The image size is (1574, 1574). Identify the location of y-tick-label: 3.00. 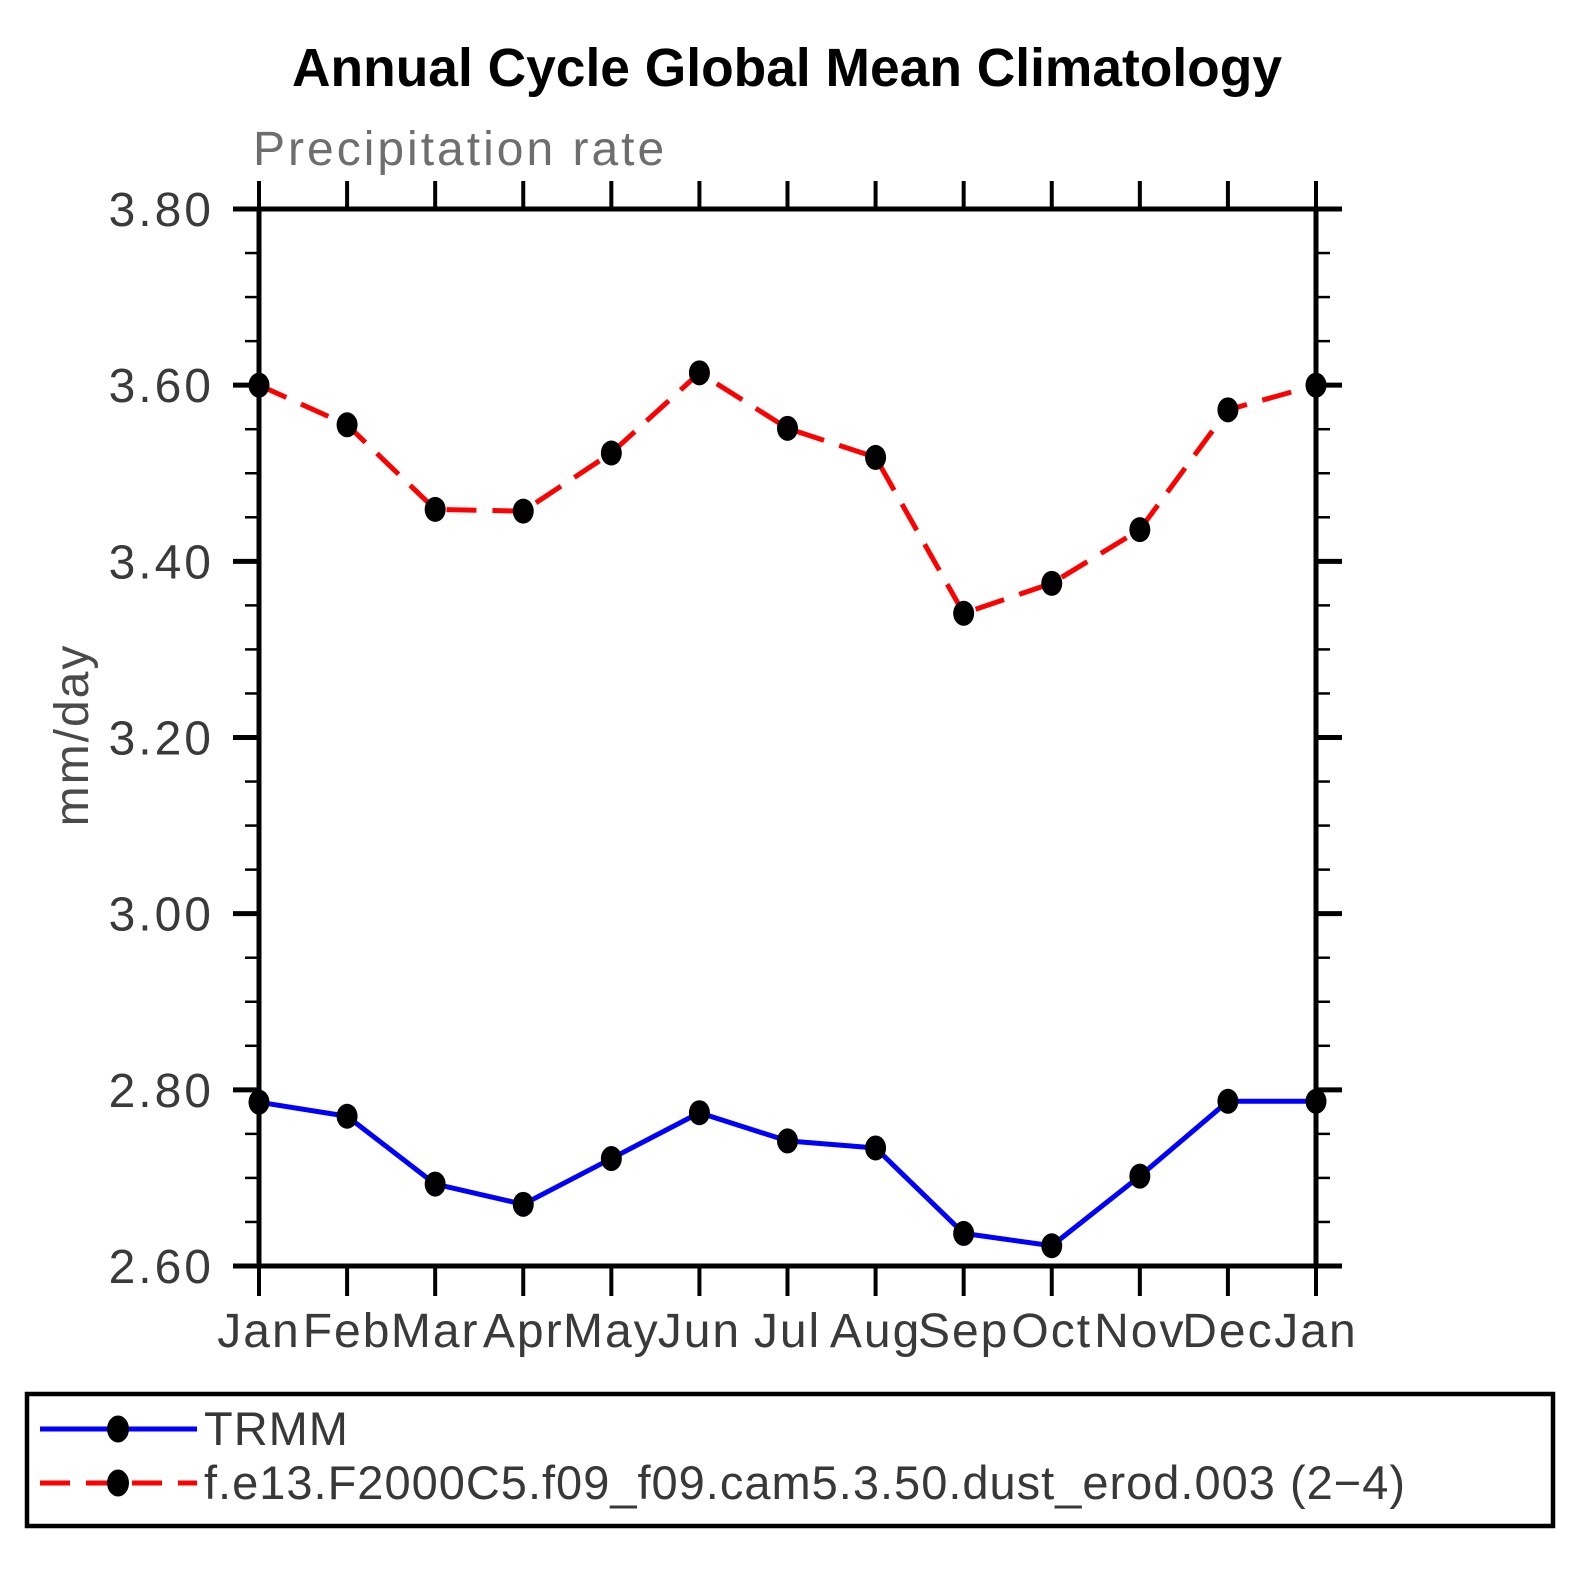
(161, 915).